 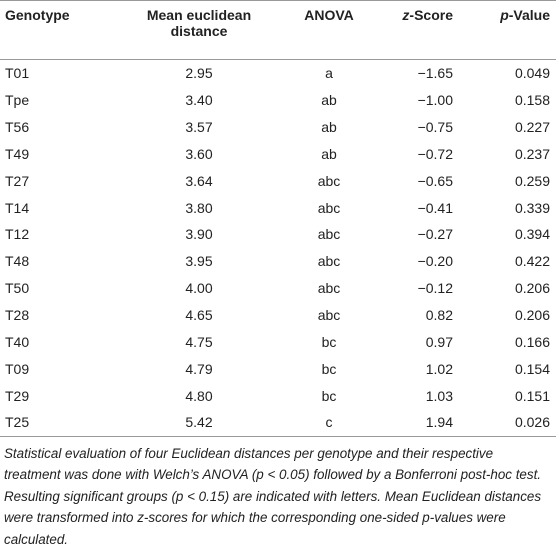 What do you see at coordinates (532, 395) in the screenshot?
I see `table-cell: 0.151` at bounding box center [532, 395].